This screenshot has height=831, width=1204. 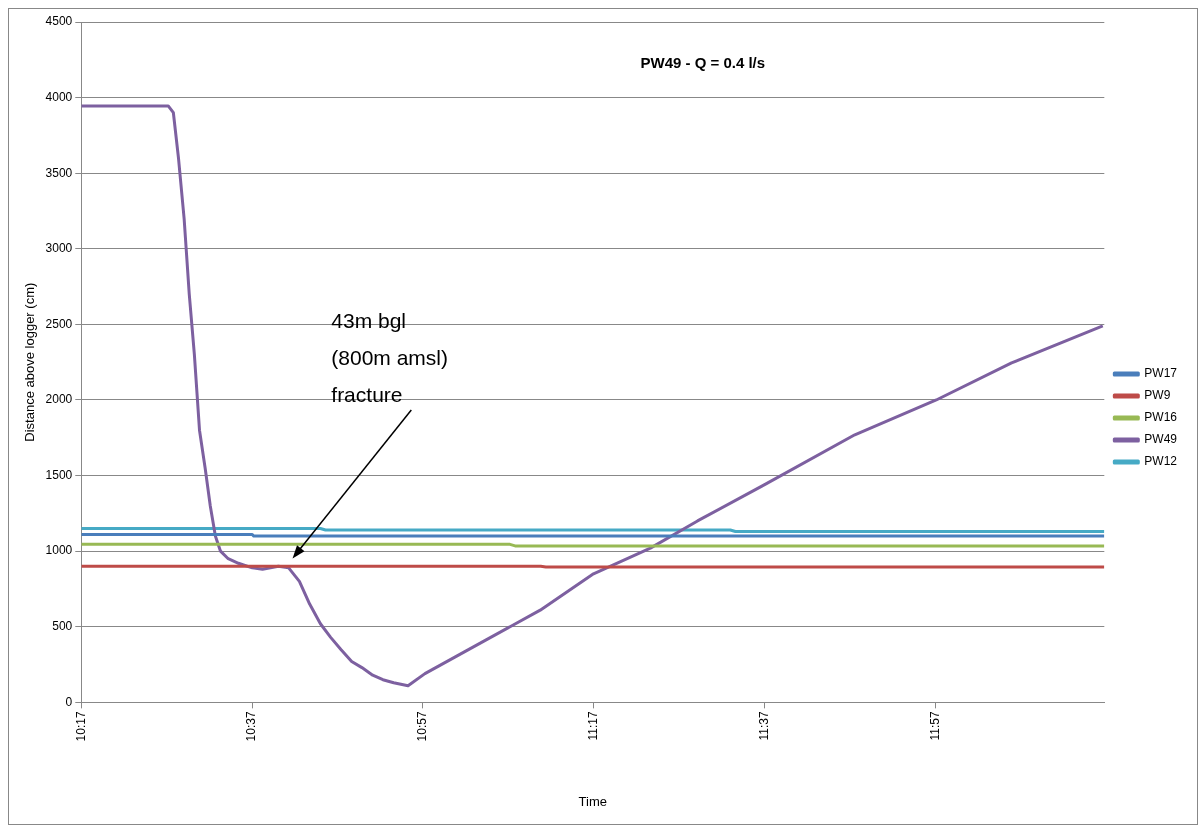 I want to click on x-axis-title: Time, so click(x=593, y=801).